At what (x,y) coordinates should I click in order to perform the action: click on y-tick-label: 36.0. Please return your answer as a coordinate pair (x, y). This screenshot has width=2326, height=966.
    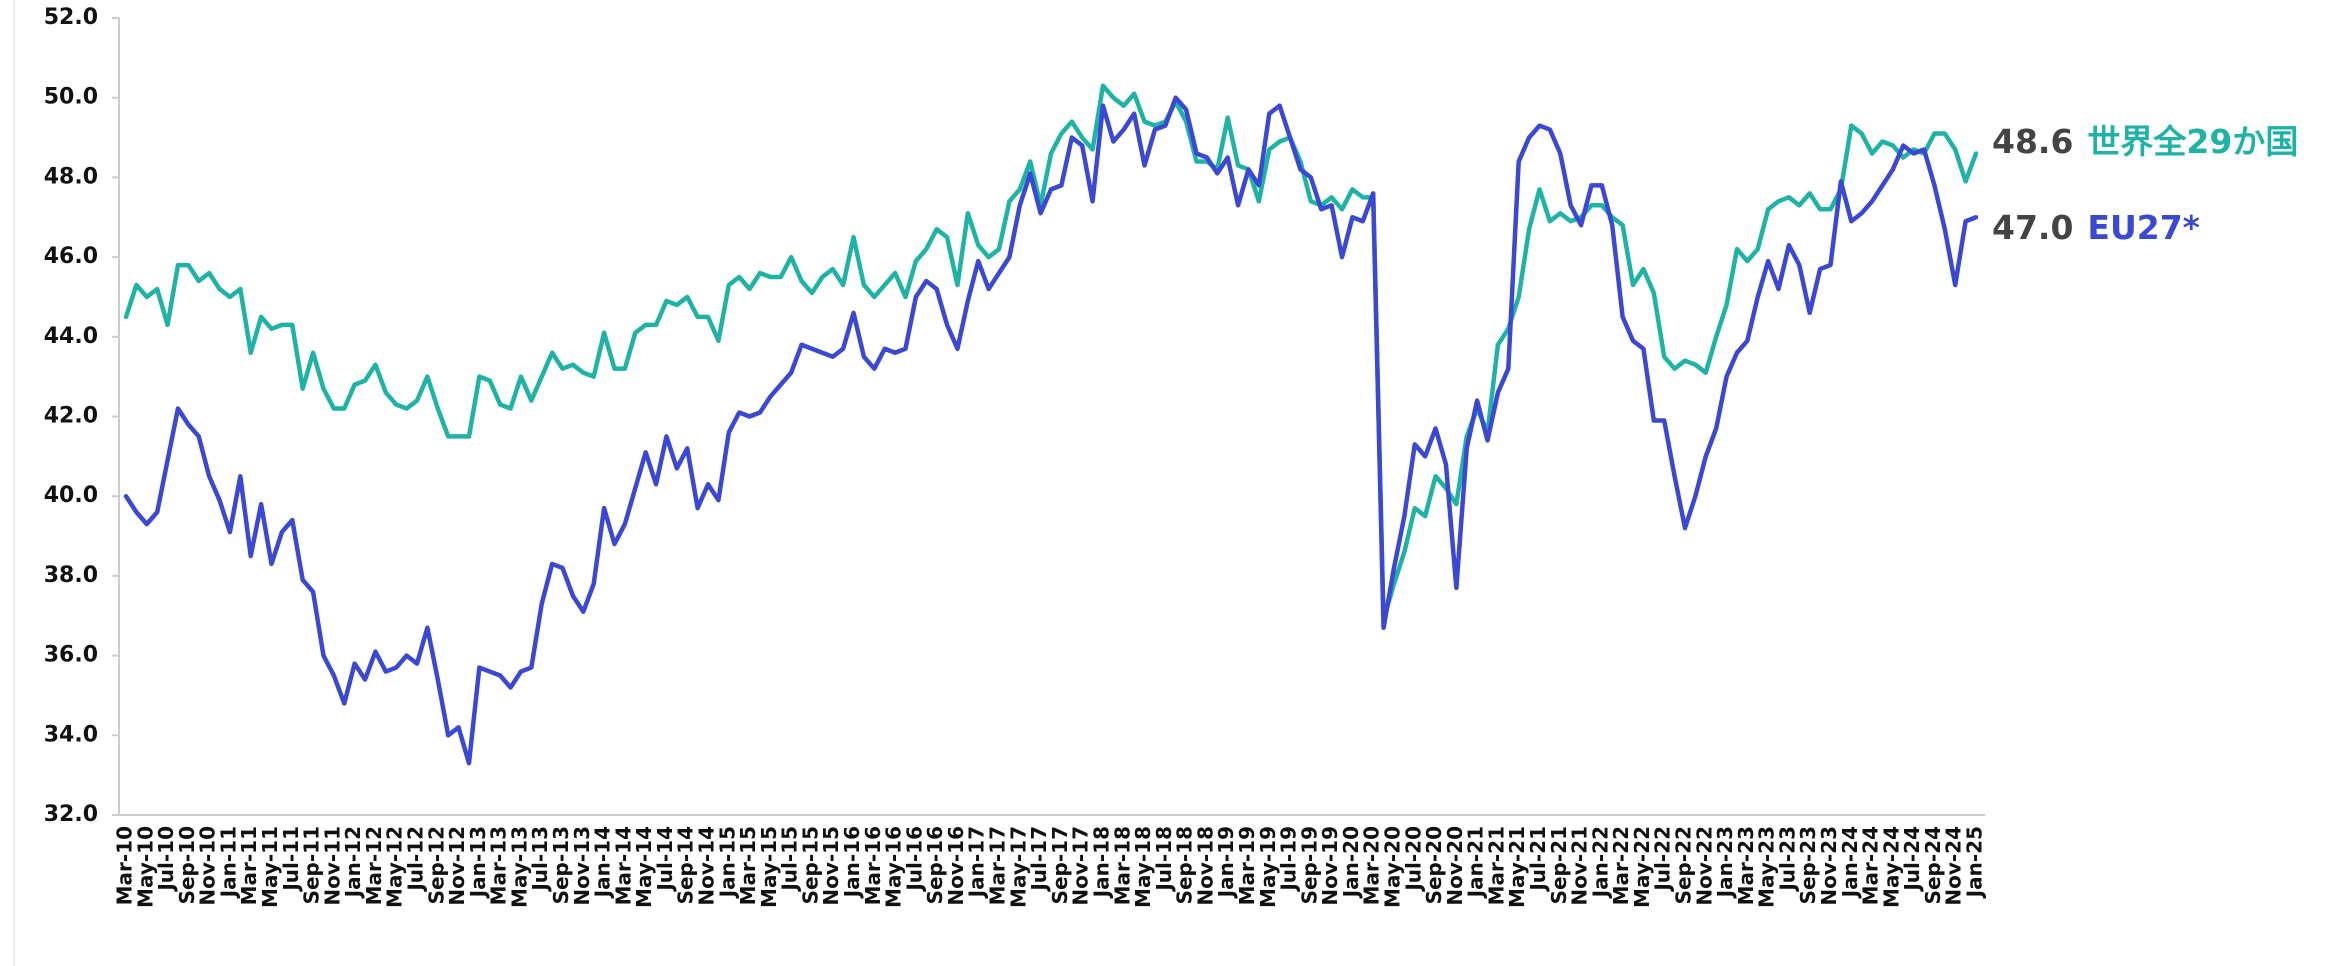
    Looking at the image, I should click on (71, 655).